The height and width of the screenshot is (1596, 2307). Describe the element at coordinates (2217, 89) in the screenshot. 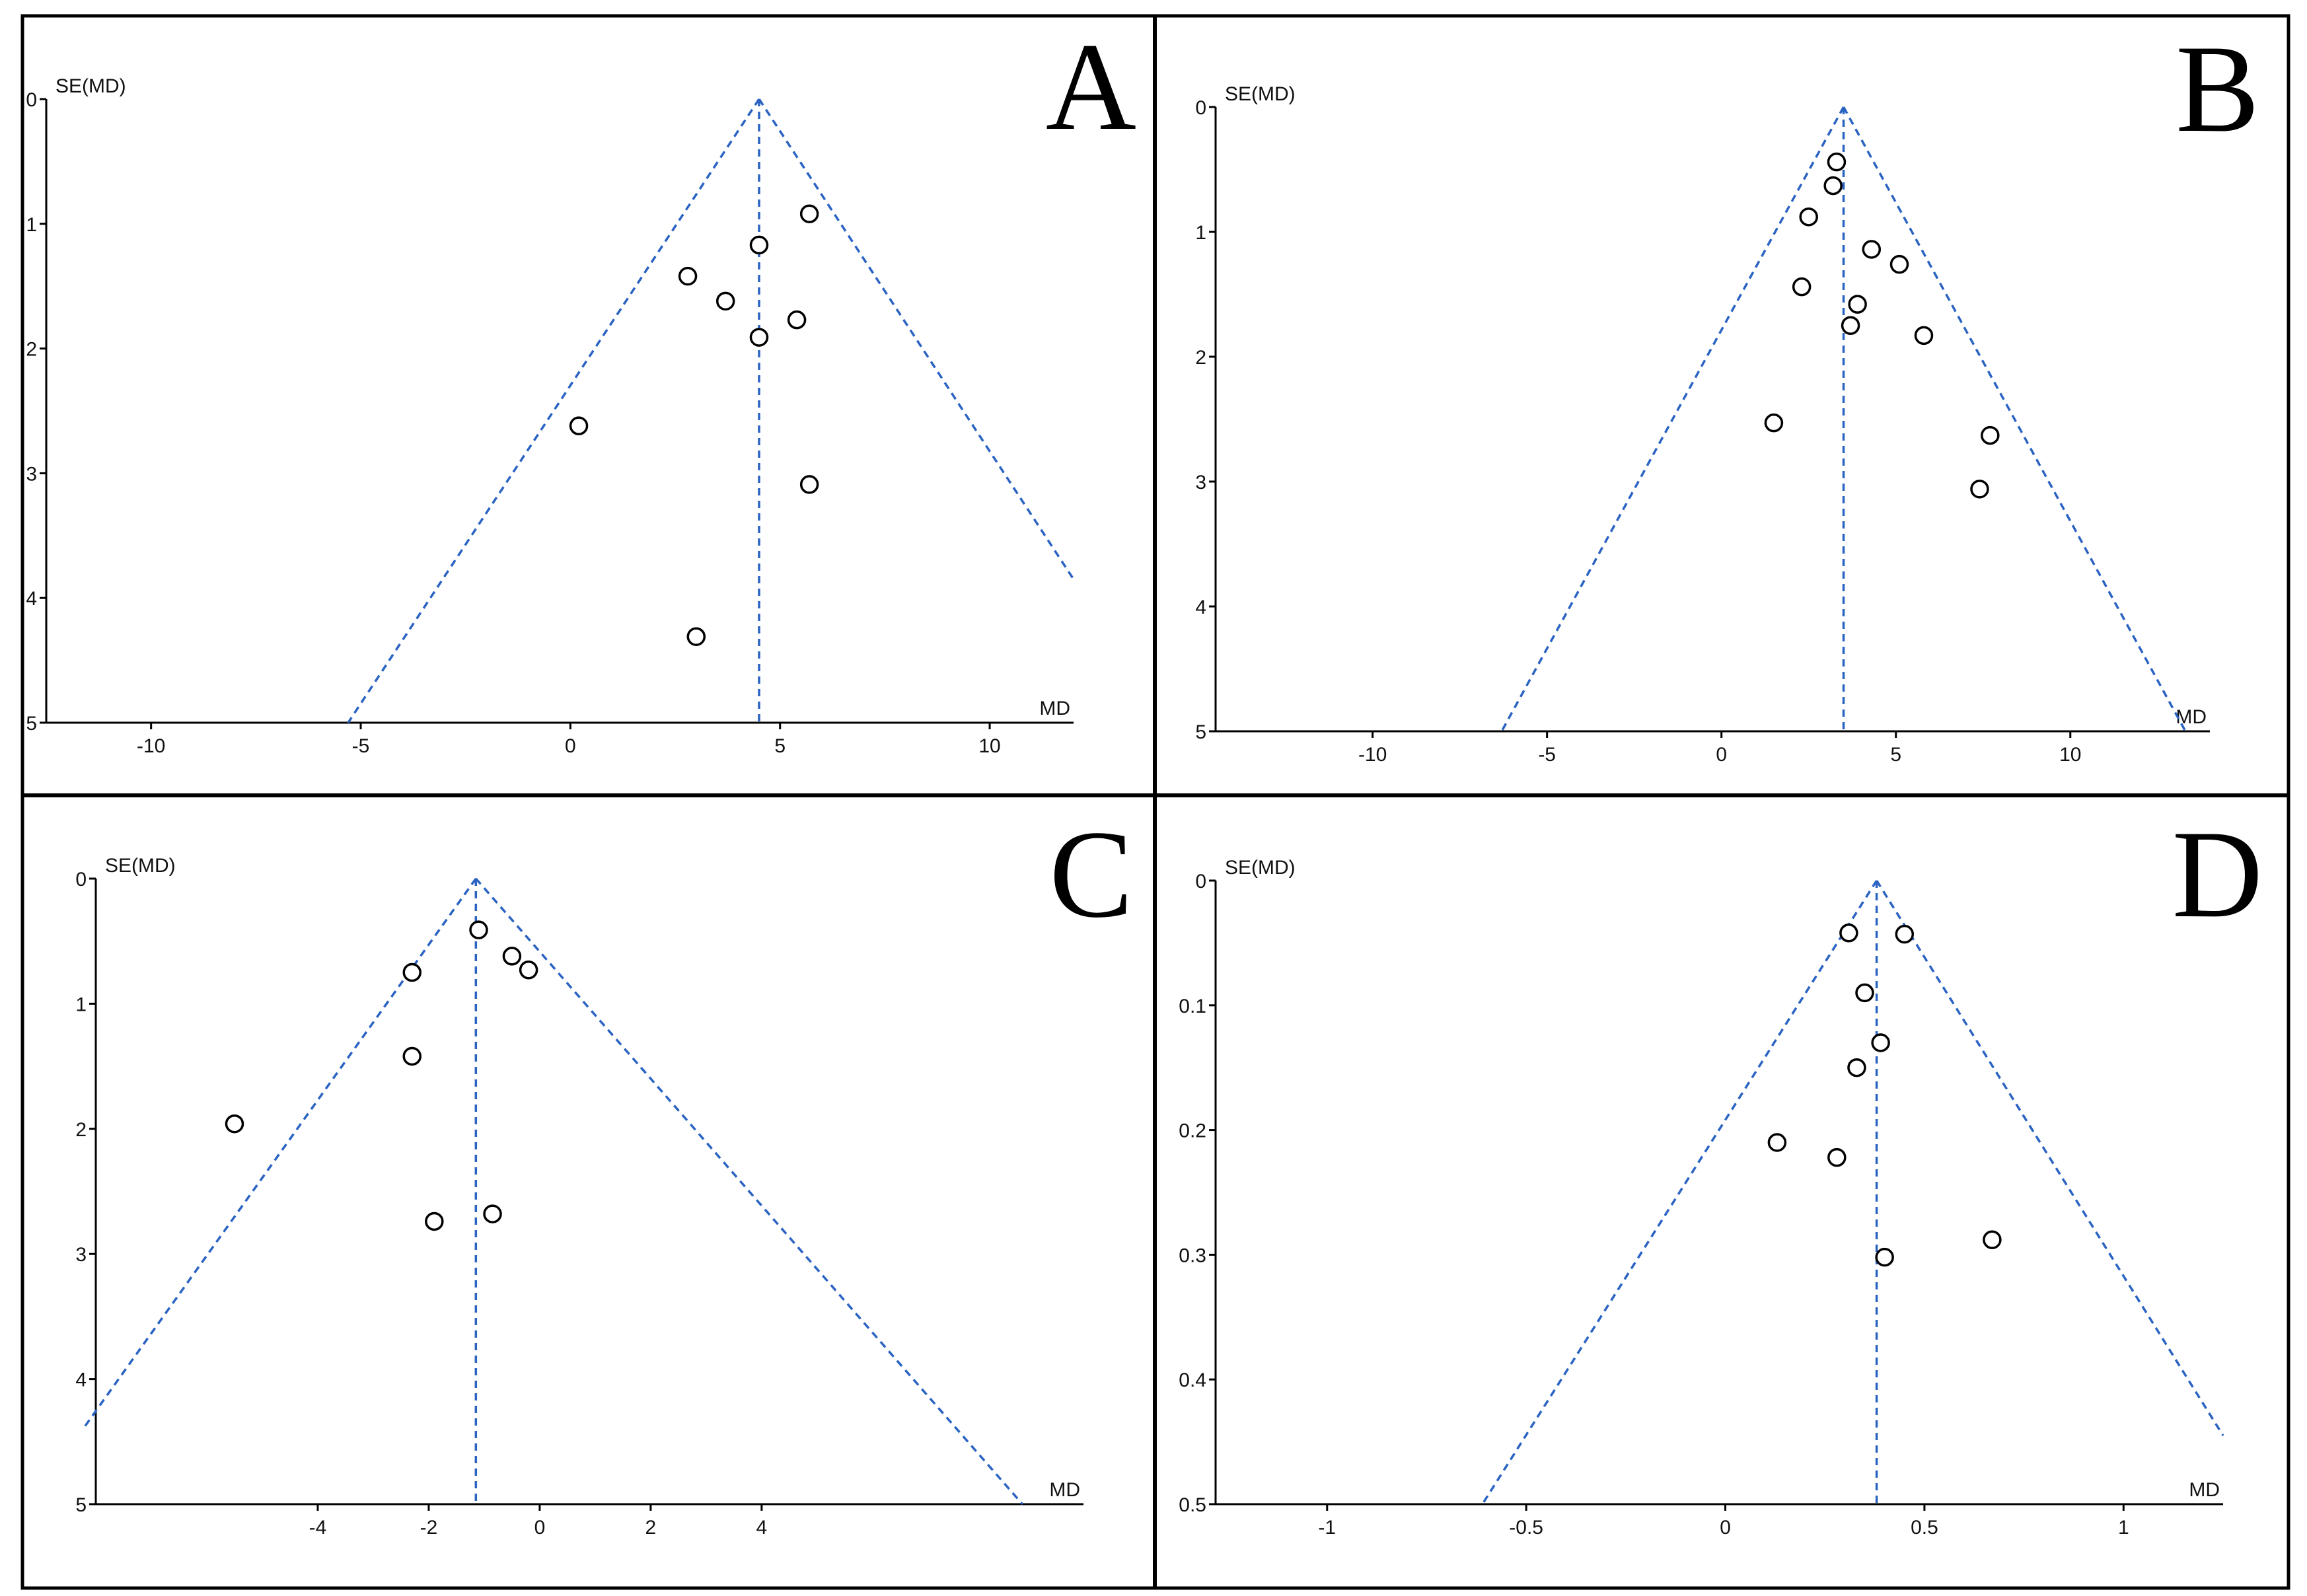

I see `panel-label-b: B` at that location.